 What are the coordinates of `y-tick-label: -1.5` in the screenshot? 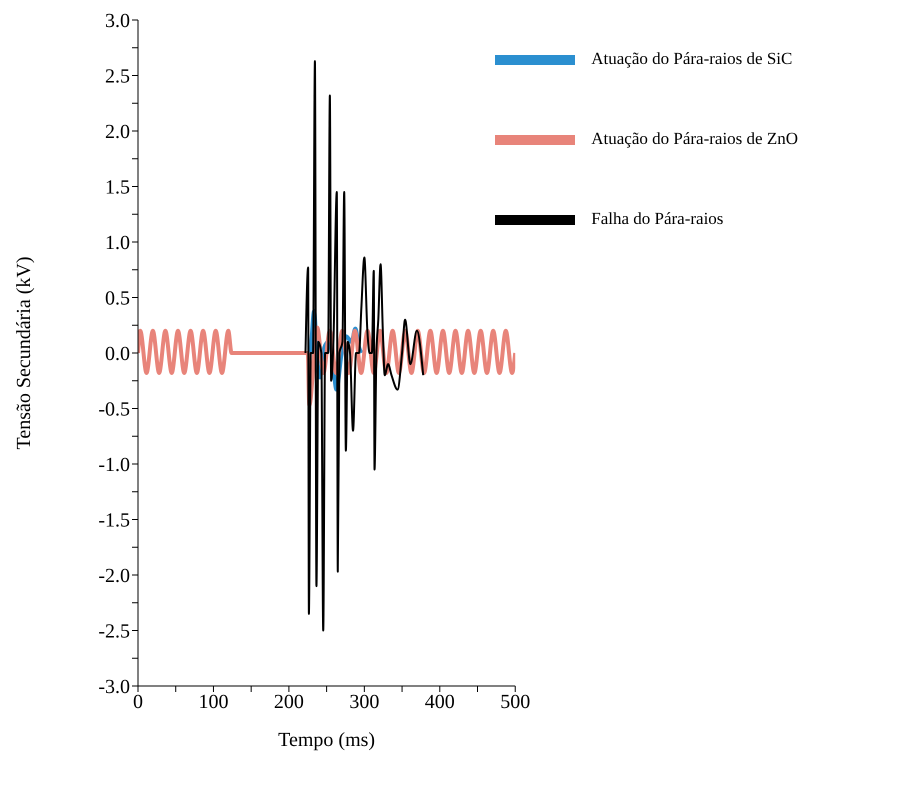 It's located at (114, 521).